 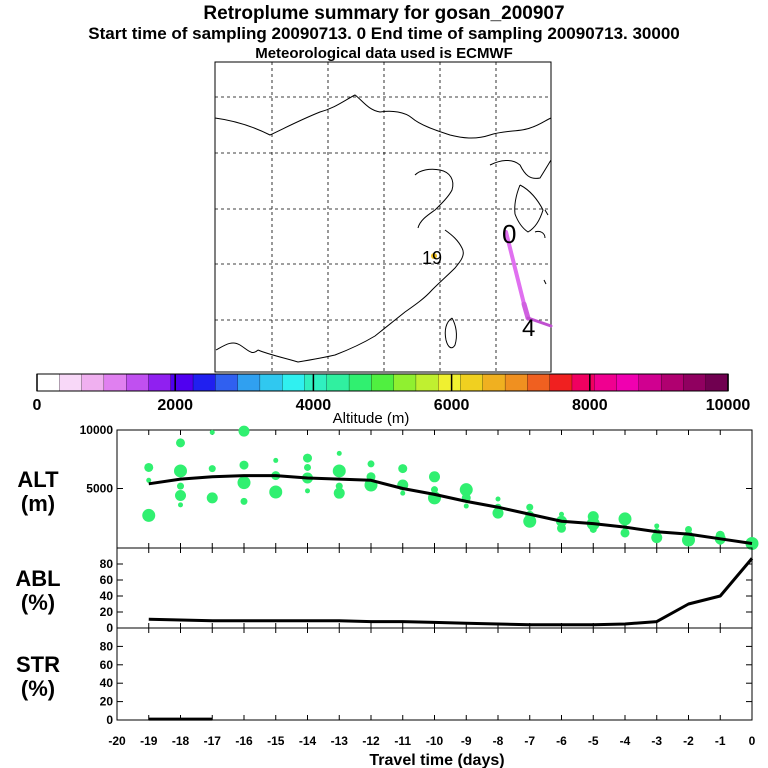 I want to click on x-axis-label: Travel time (days), so click(x=436, y=760).